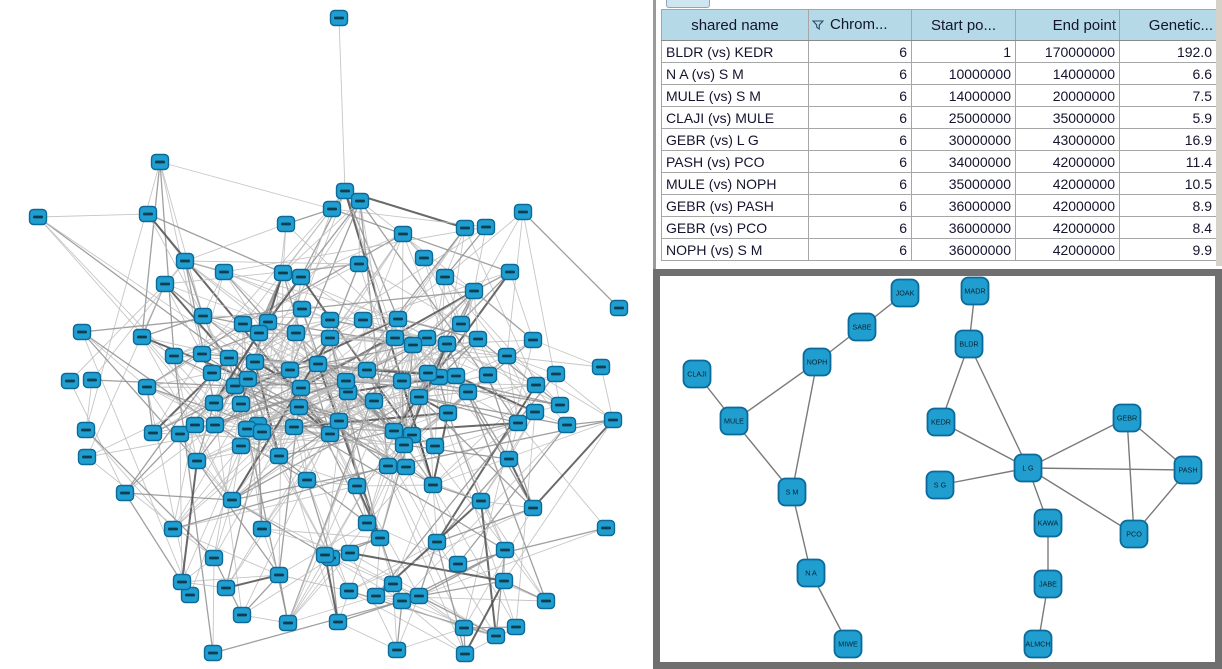 The width and height of the screenshot is (1222, 669). What do you see at coordinates (905, 293) in the screenshot?
I see `network-node: JOAK` at bounding box center [905, 293].